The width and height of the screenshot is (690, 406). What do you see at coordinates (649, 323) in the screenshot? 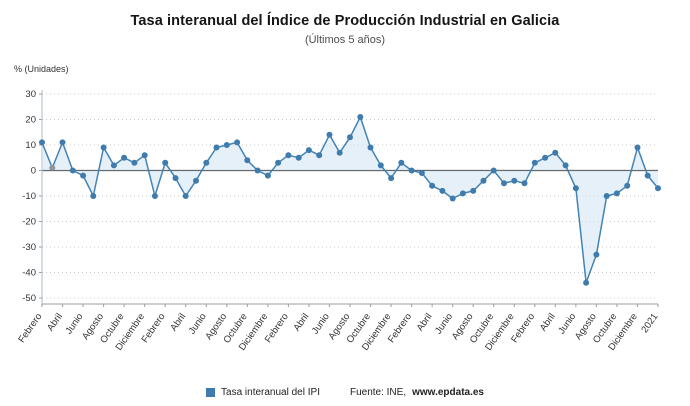
I see `x-tick-label: 2021` at bounding box center [649, 323].